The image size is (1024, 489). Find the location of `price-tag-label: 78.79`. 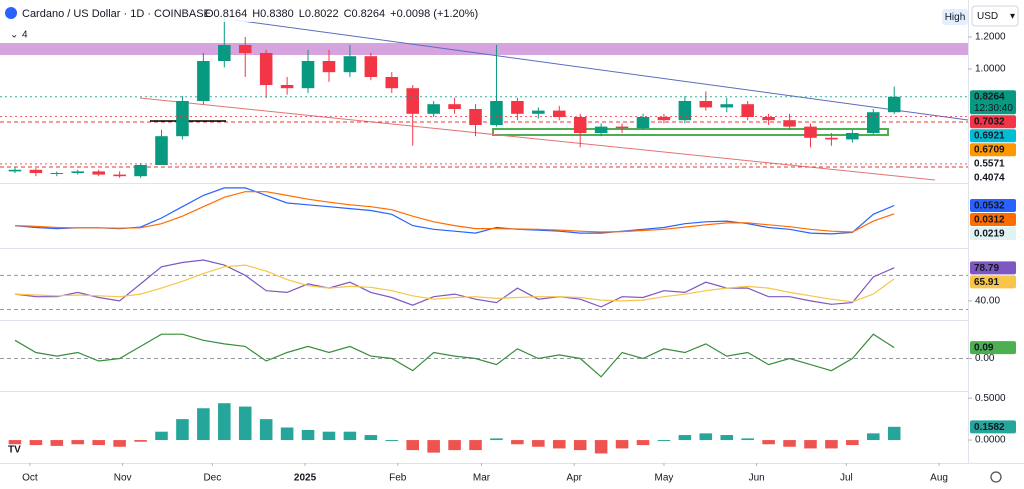

price-tag-label: 78.79 is located at coordinates (986, 268).